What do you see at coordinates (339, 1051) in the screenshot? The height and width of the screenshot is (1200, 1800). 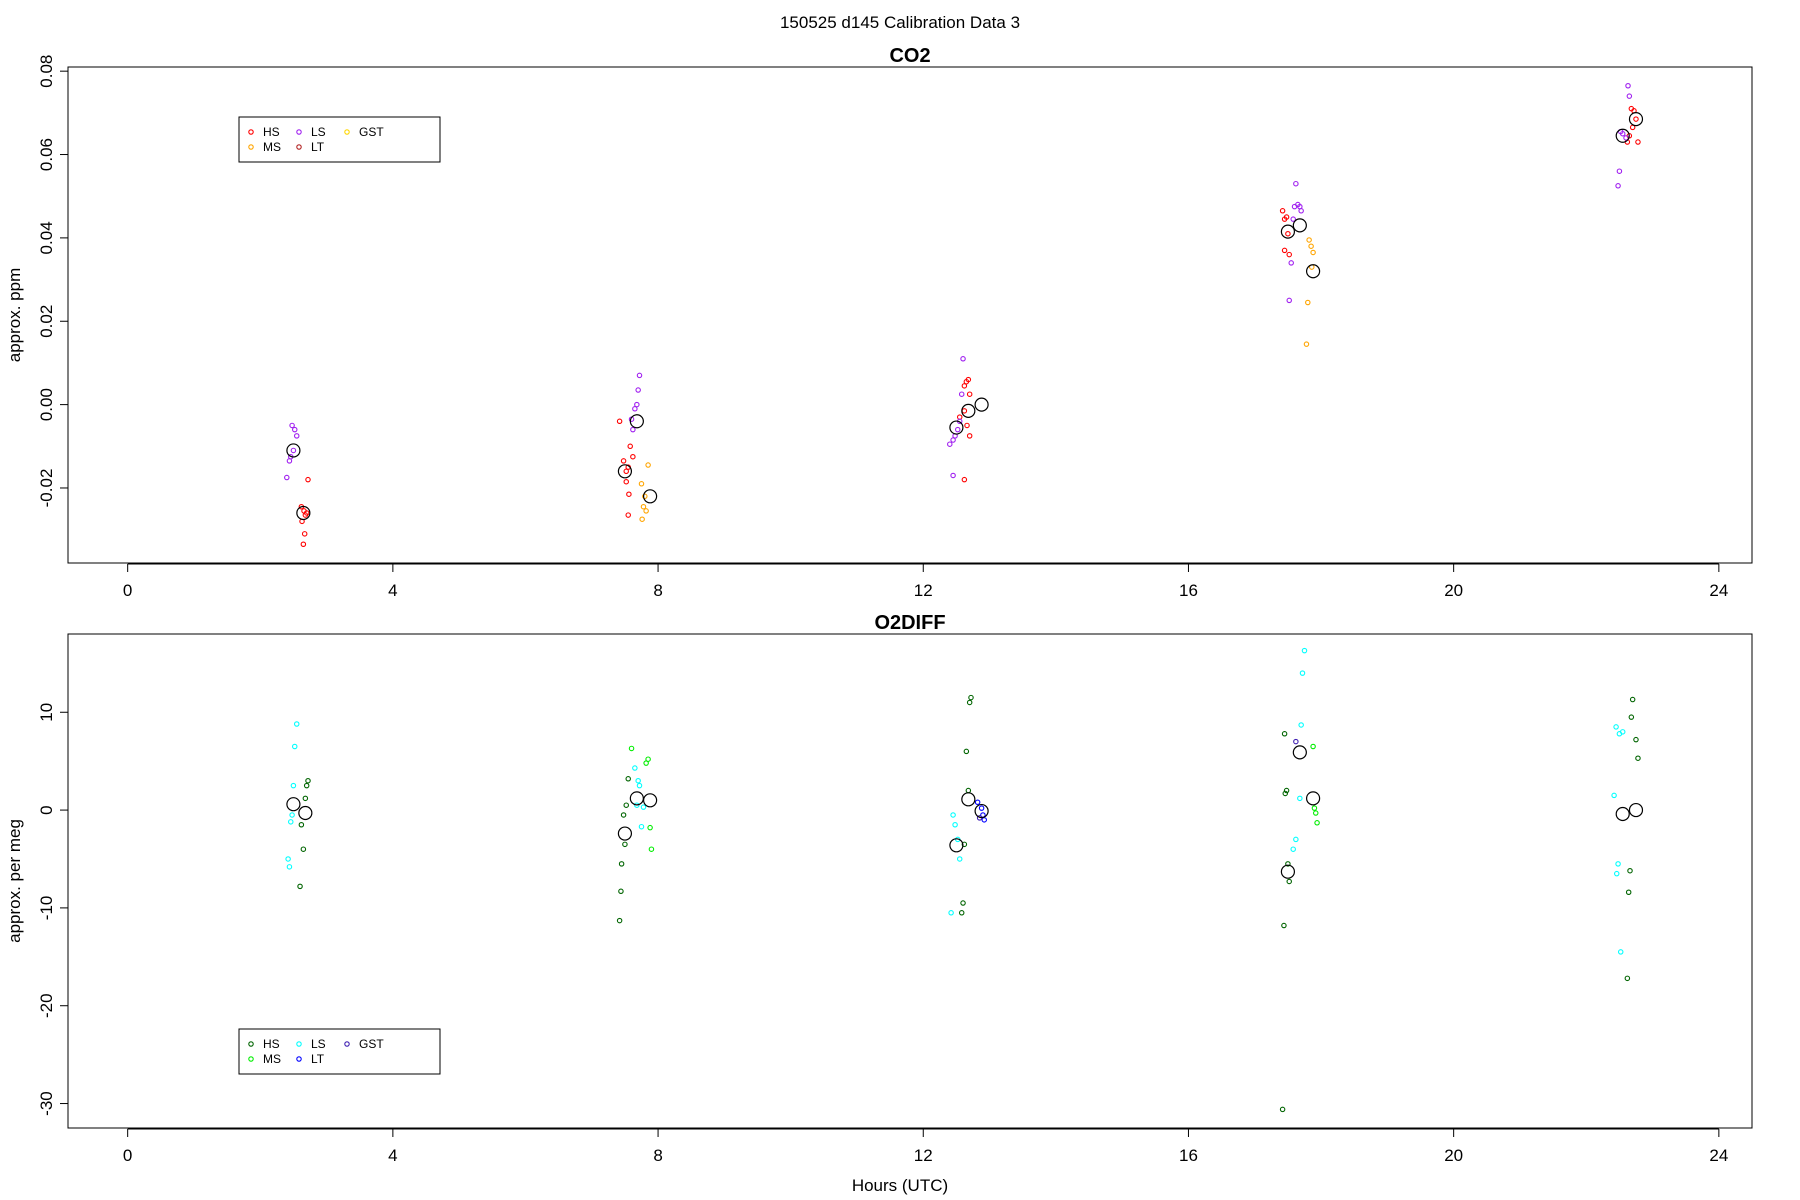 I see `legend-box` at bounding box center [339, 1051].